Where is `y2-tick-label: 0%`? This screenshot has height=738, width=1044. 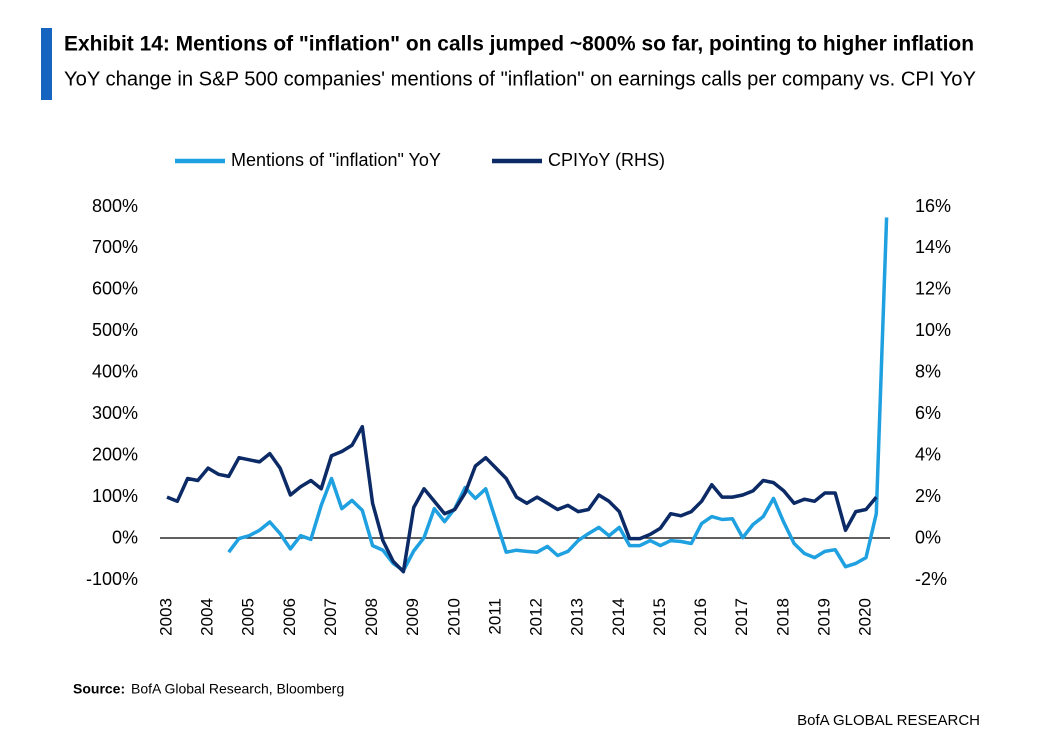 y2-tick-label: 0% is located at coordinates (928, 537).